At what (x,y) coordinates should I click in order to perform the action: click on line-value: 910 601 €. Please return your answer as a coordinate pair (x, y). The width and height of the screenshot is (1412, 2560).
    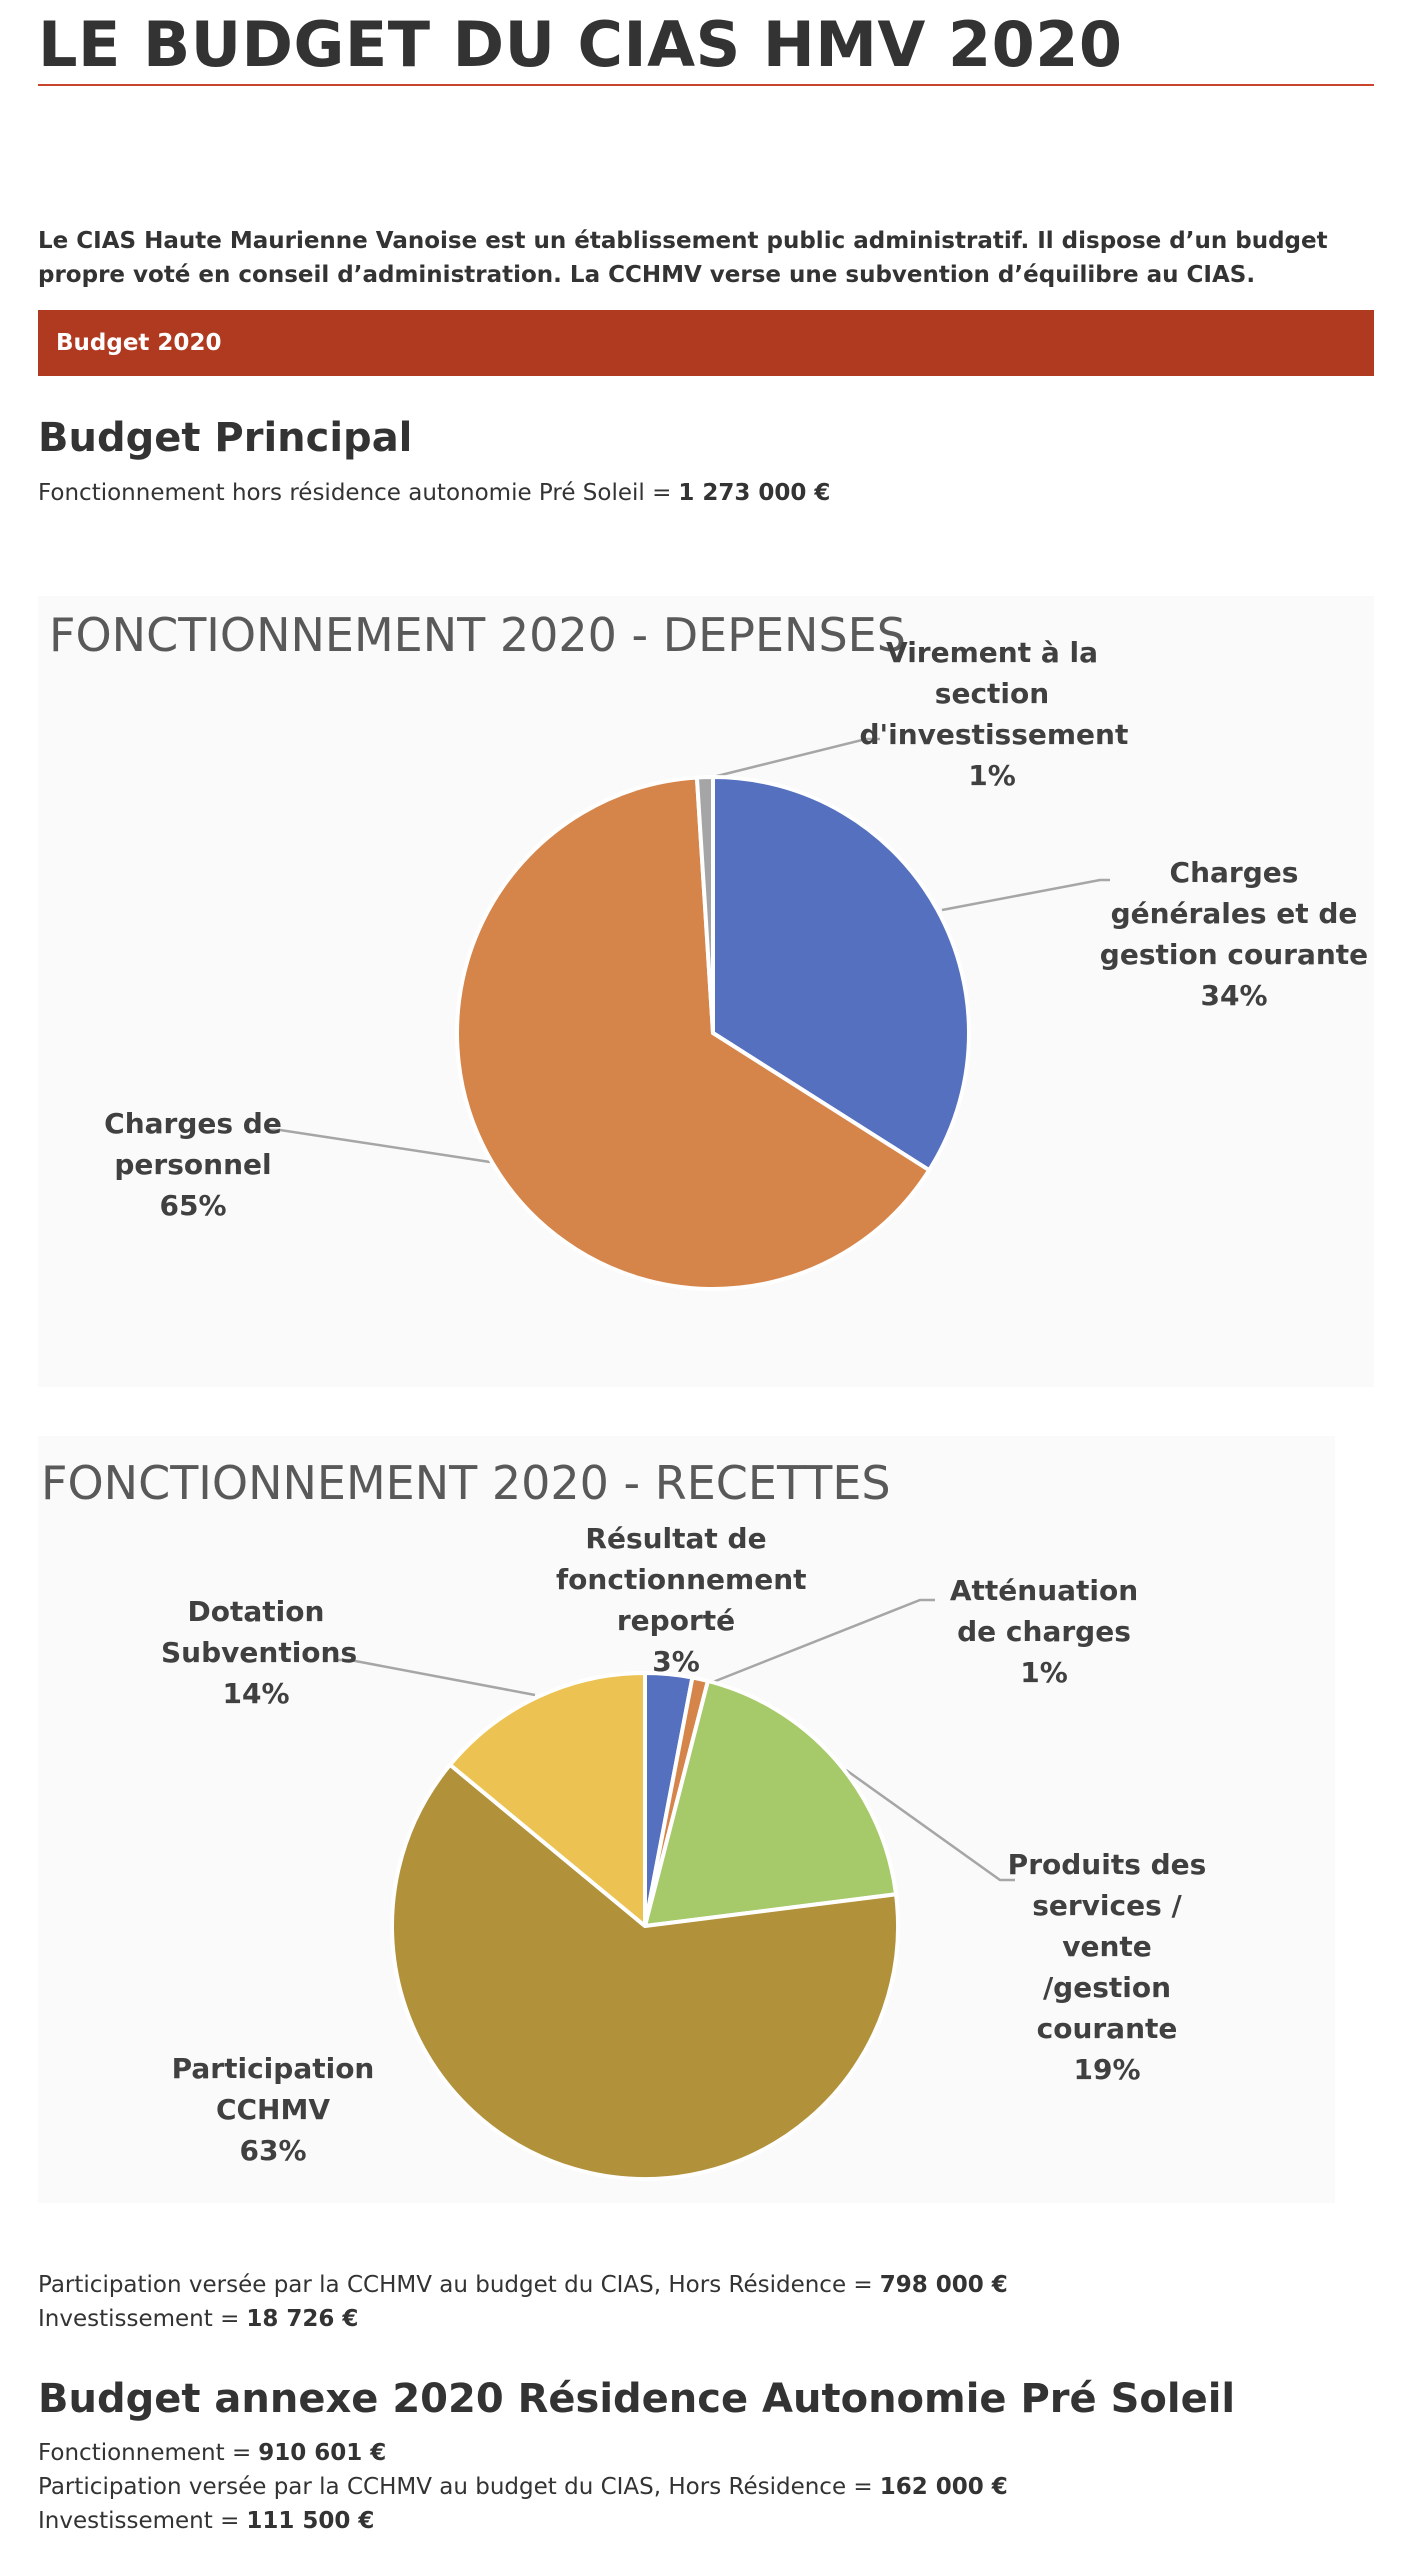
    Looking at the image, I should click on (322, 2453).